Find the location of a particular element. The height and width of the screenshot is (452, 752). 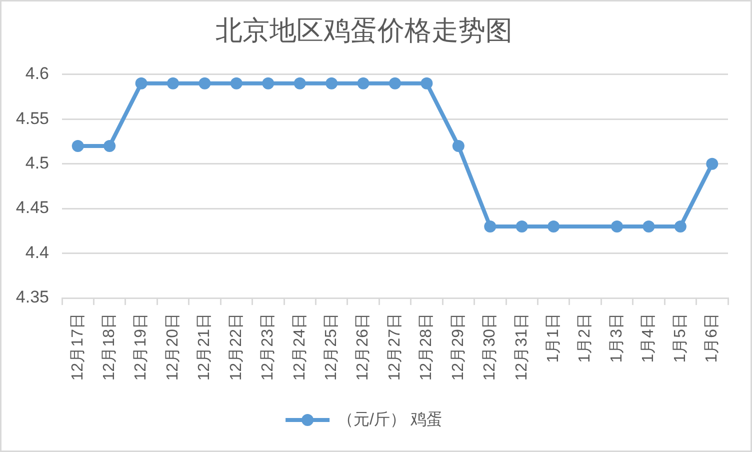

x-tick-label: 12月20日 is located at coordinates (173, 347).